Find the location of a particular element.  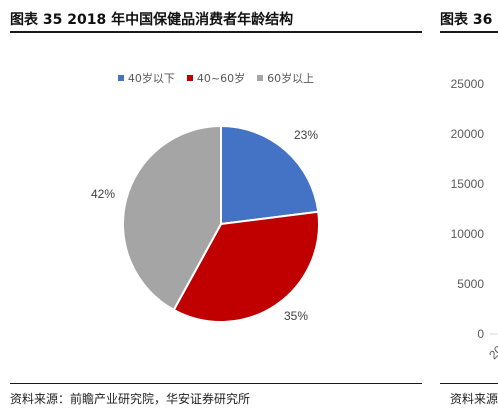

legend-label: 40岁以下 is located at coordinates (151, 78).